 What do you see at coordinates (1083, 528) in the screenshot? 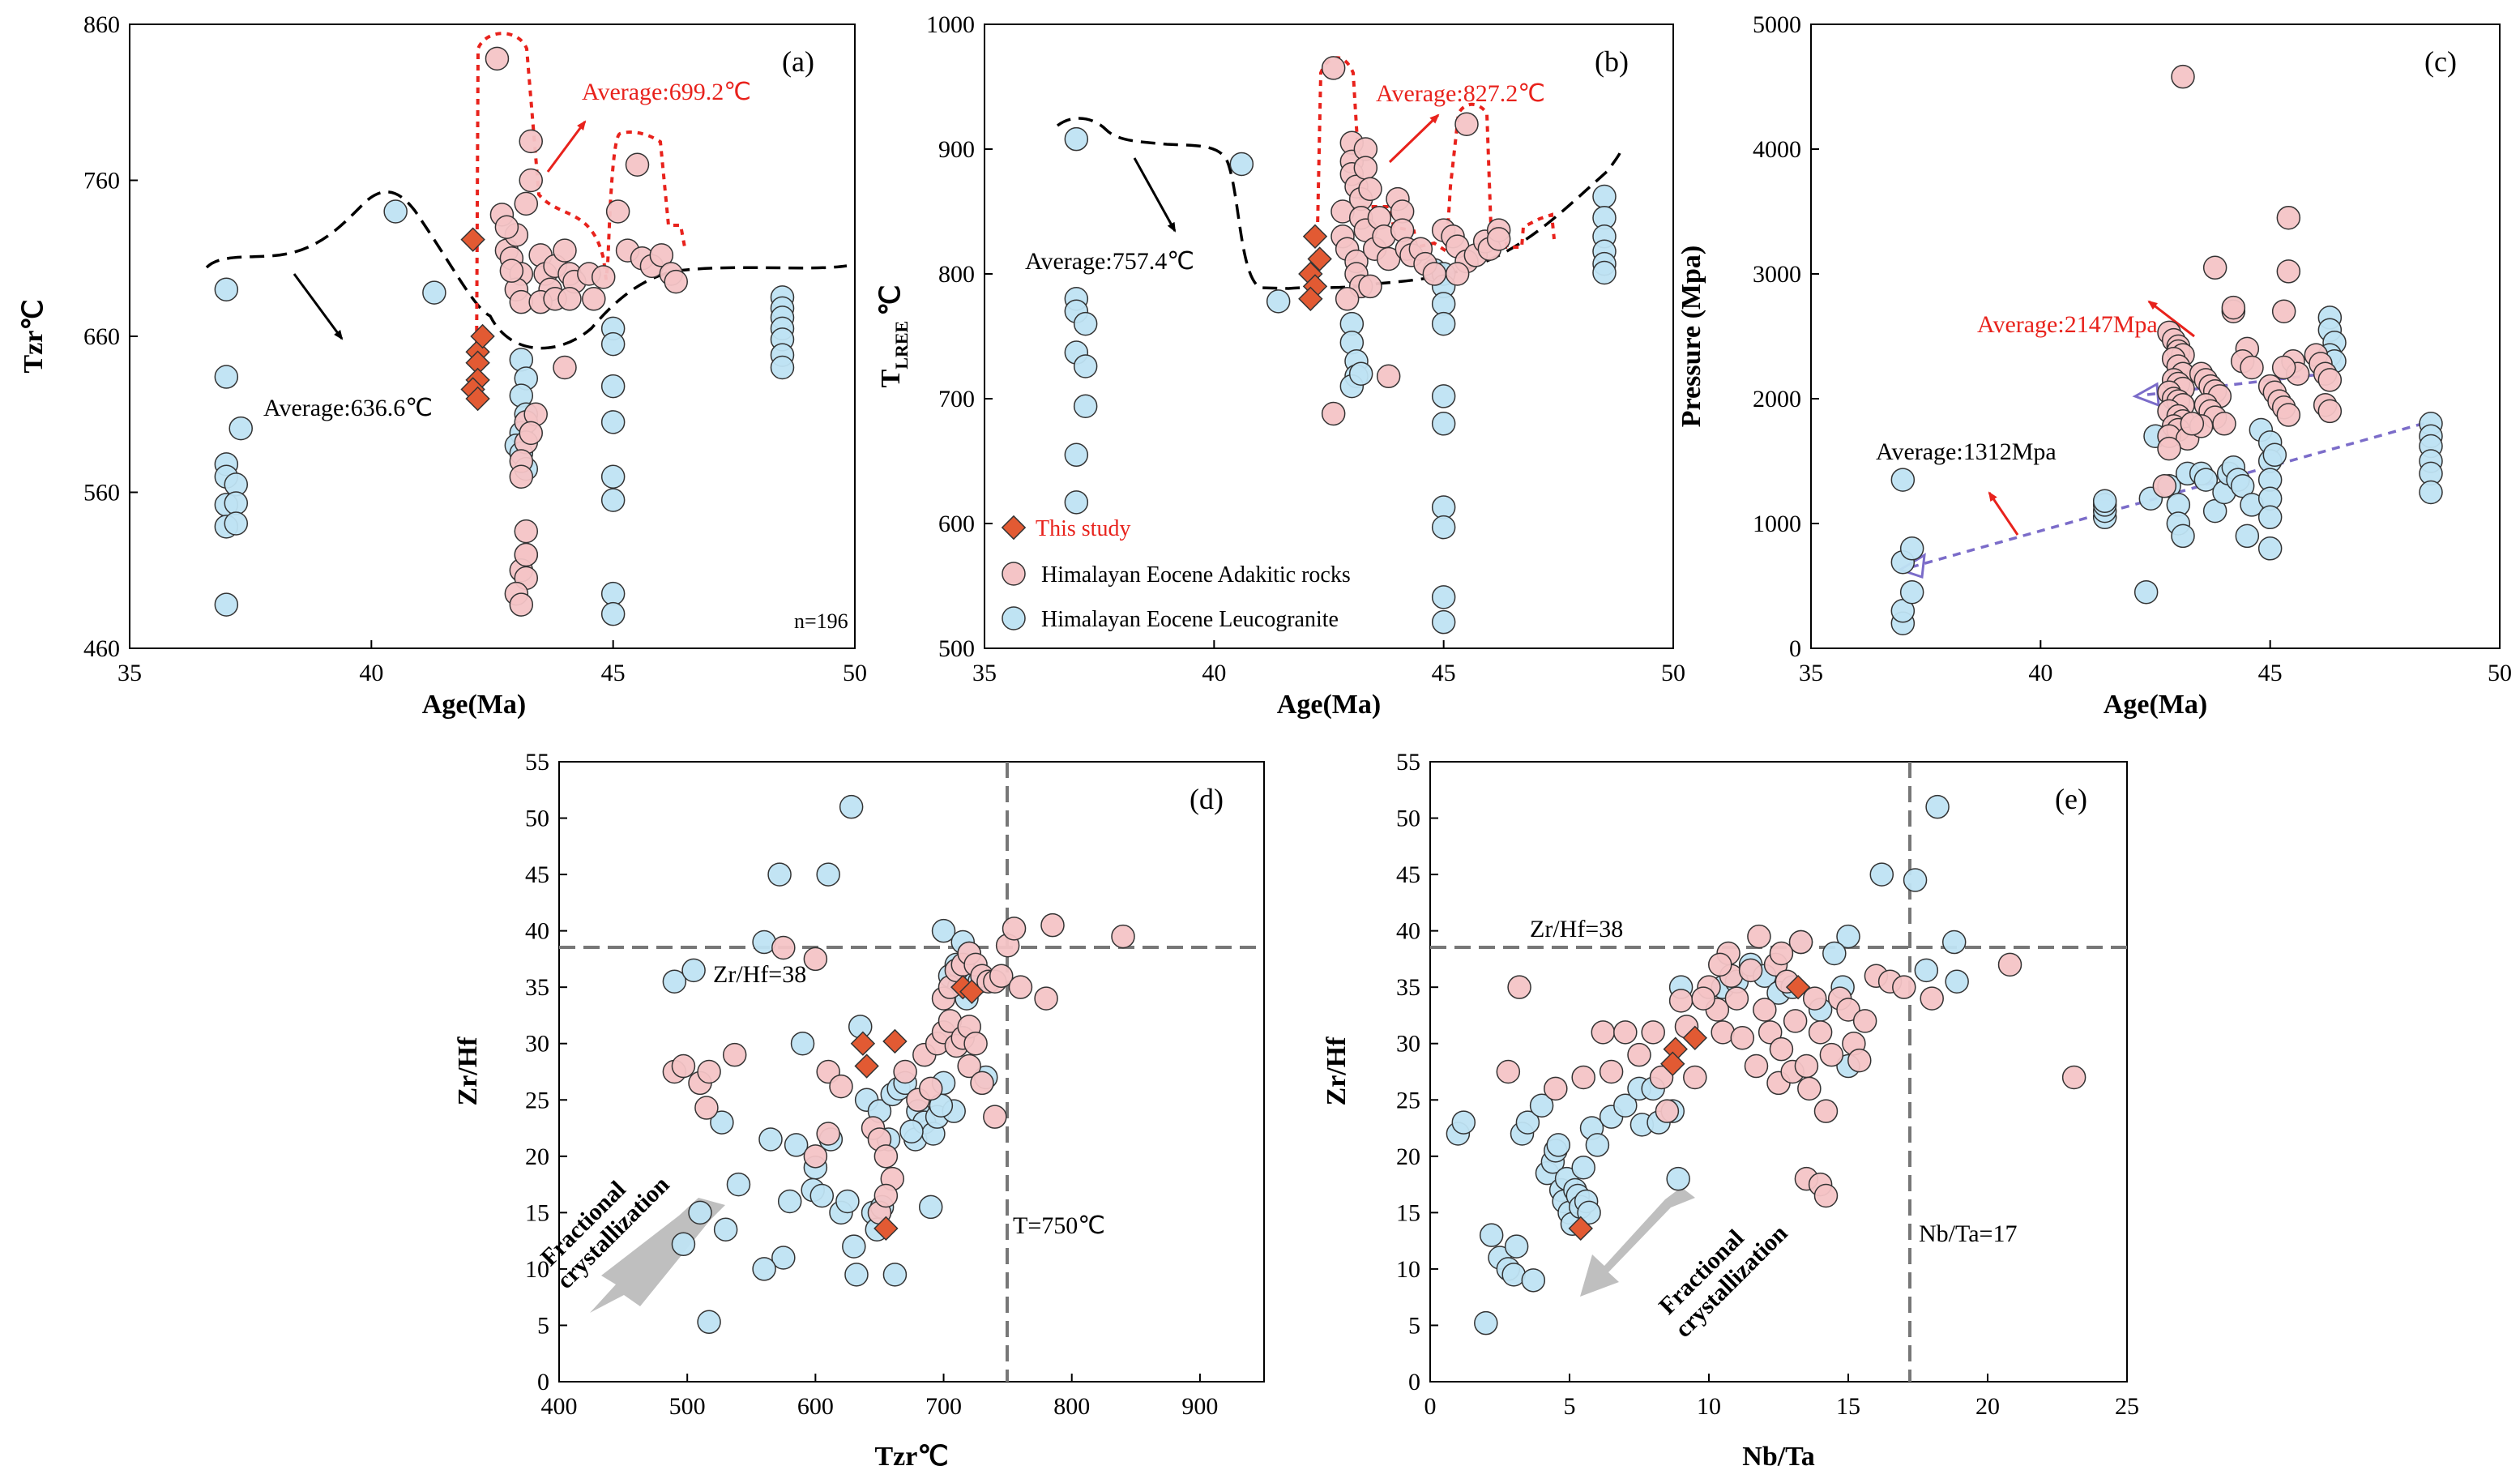
I see `legend-study-label: This study` at bounding box center [1083, 528].